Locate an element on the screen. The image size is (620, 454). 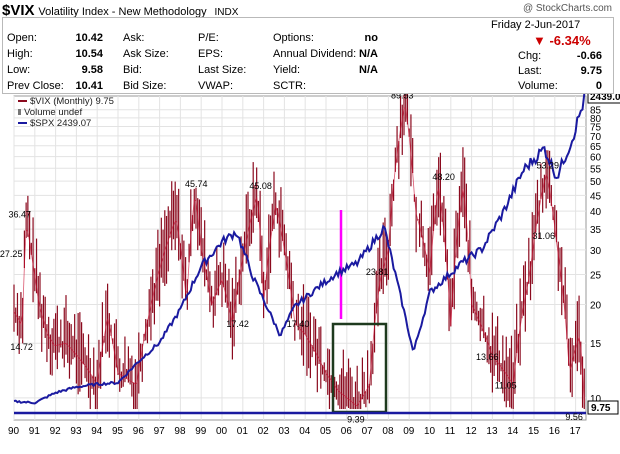
legend-spx: $SPX 2439.07 is located at coordinates (66, 123).